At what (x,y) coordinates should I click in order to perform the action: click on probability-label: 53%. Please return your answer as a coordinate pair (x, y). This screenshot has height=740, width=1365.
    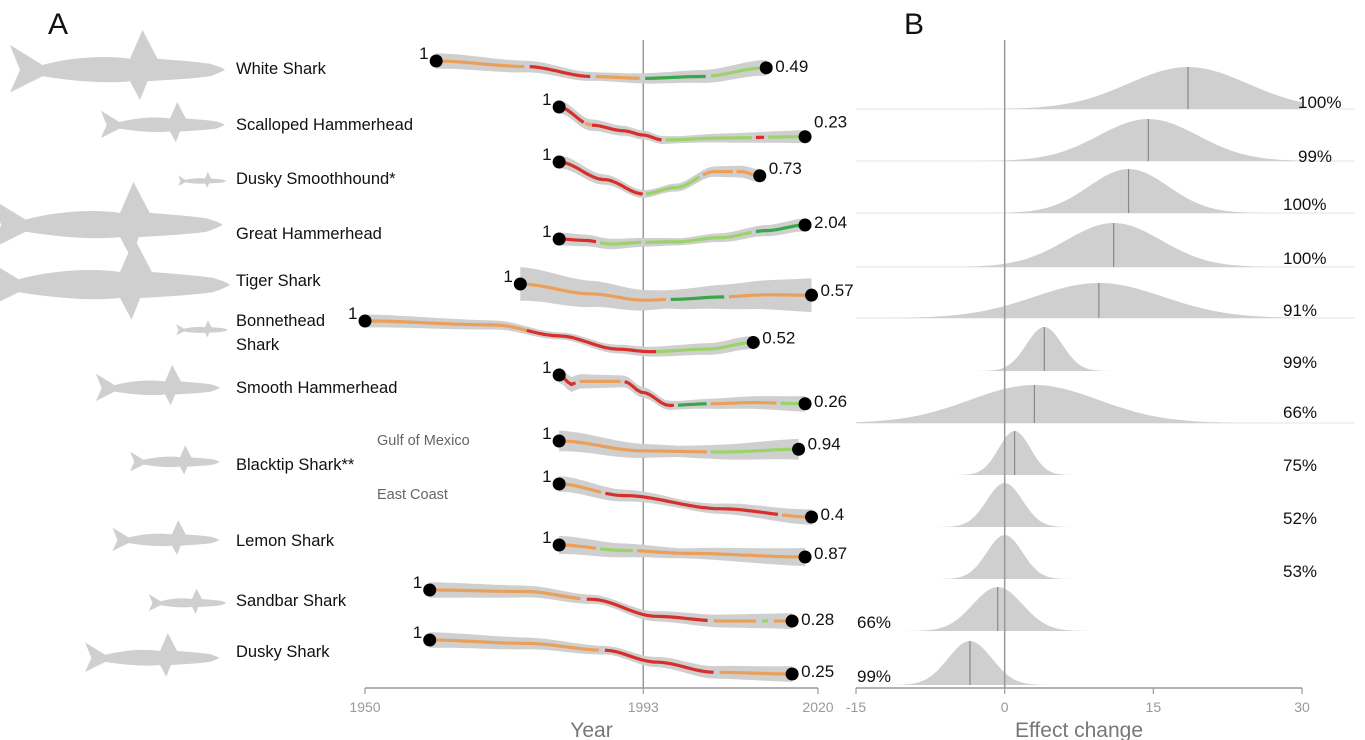
    Looking at the image, I should click on (1300, 571).